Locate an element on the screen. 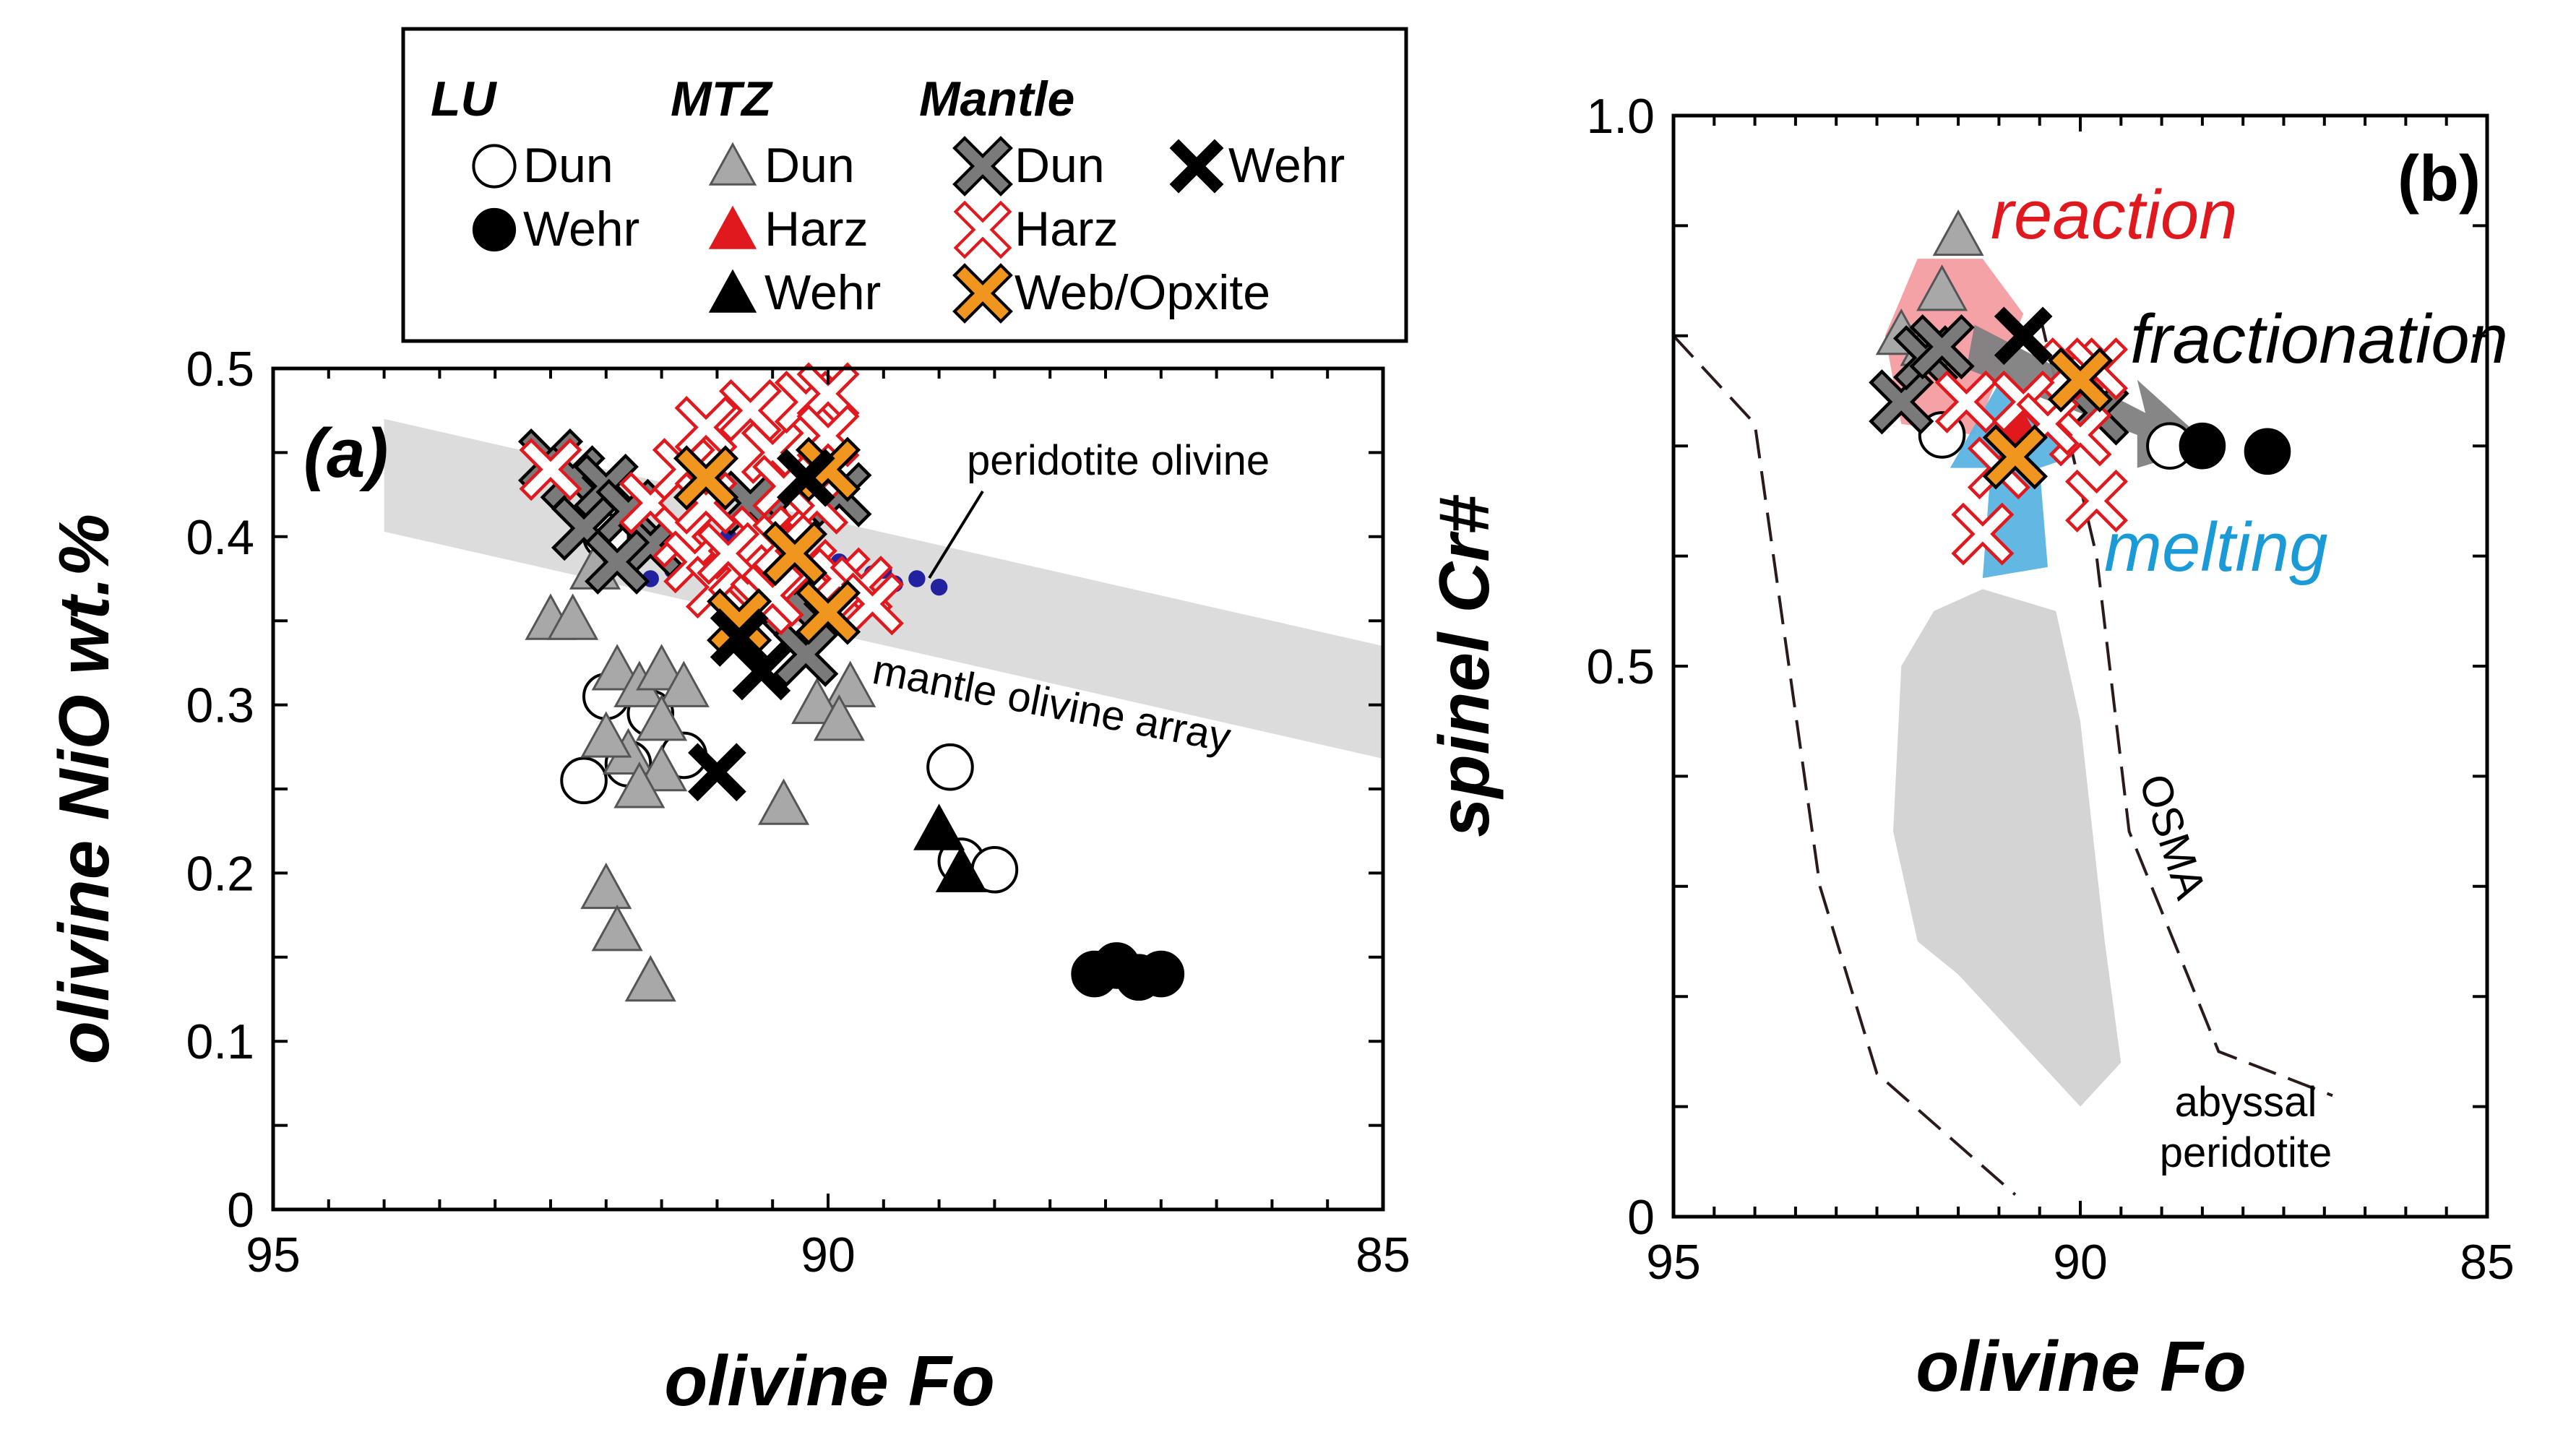 This screenshot has height=1432, width=2576. legend-mtz-dun: Dun is located at coordinates (809, 165).